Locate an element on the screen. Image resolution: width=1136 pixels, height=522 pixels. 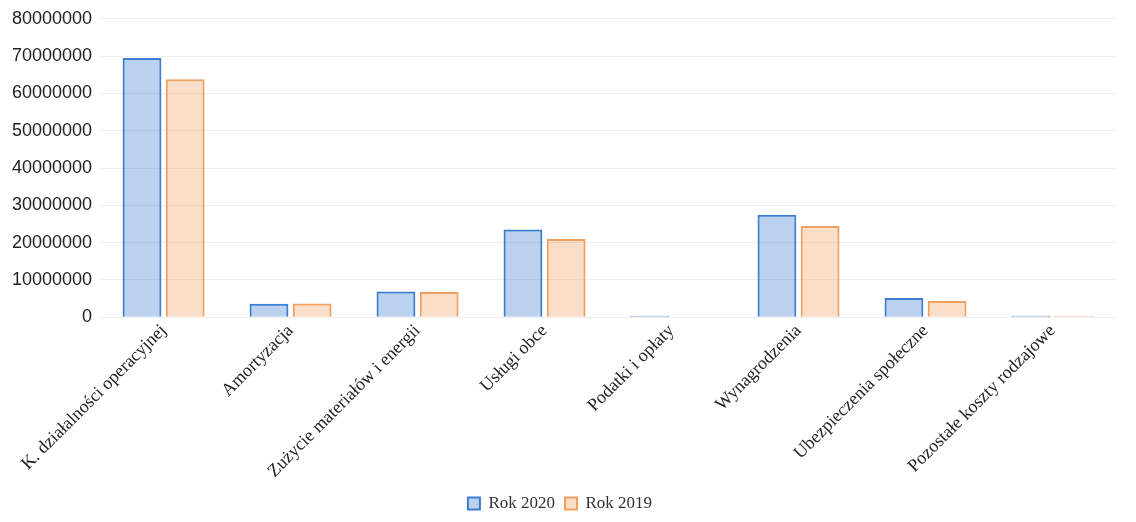
legend-label: Rok 2019 is located at coordinates (619, 502).